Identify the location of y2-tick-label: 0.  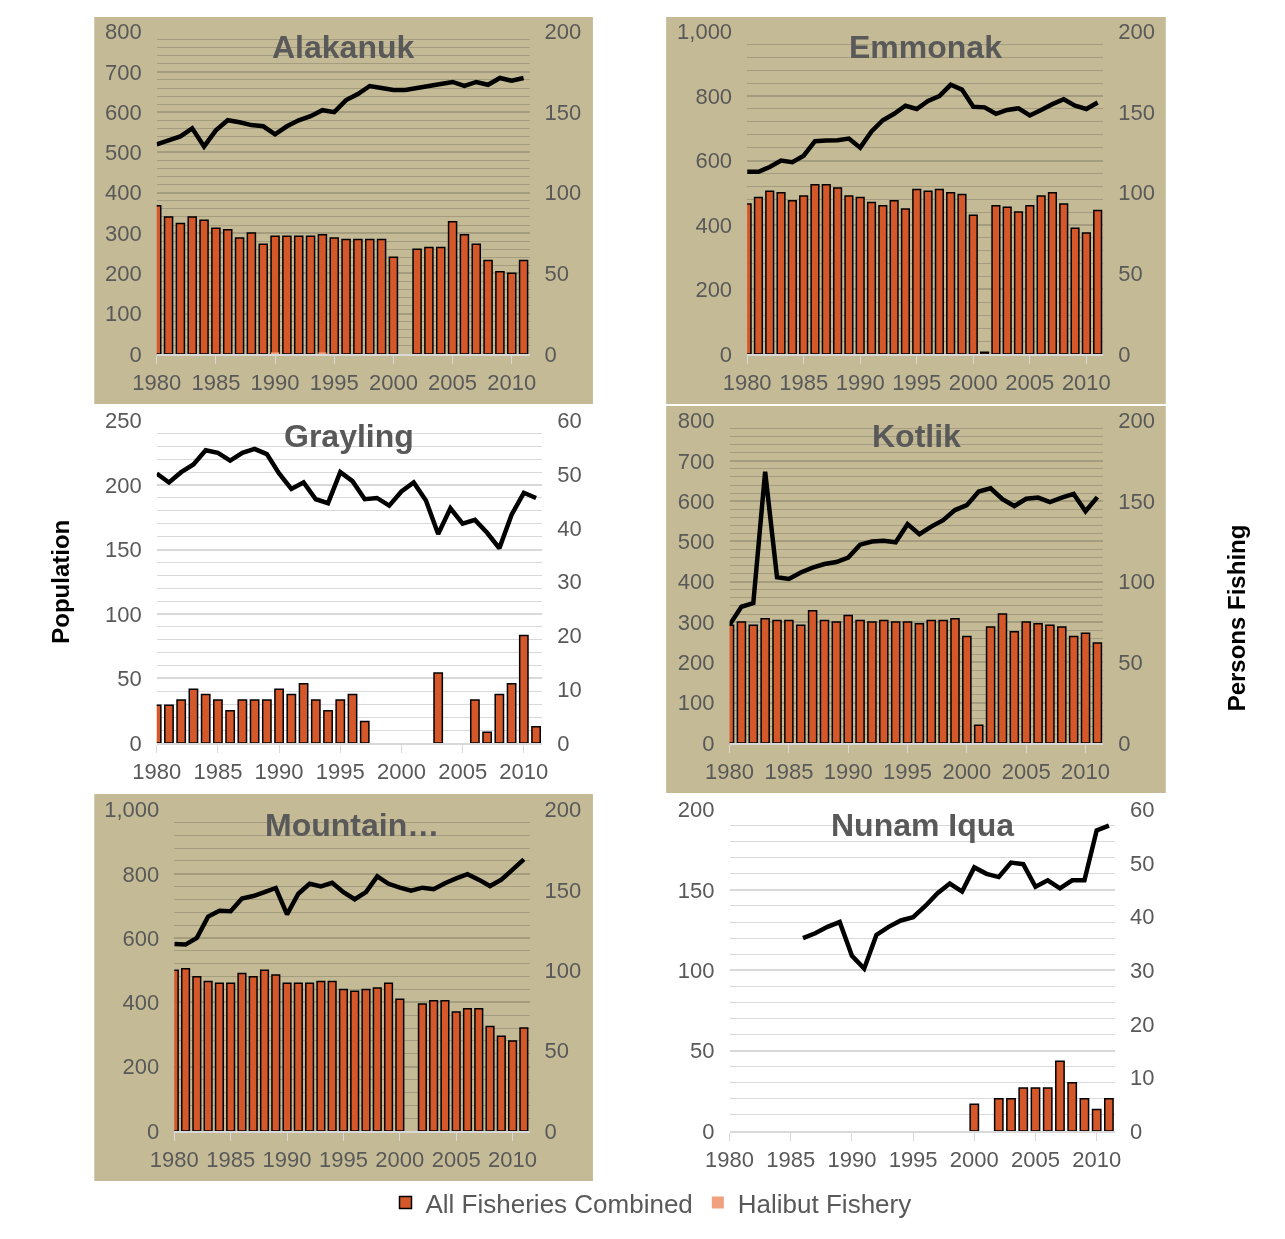
(550, 1131).